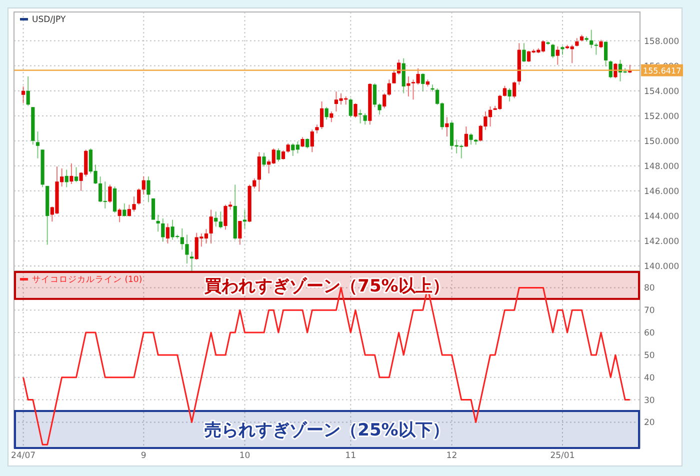 The height and width of the screenshot is (476, 700). I want to click on y-tick-label: 152.000, so click(662, 117).